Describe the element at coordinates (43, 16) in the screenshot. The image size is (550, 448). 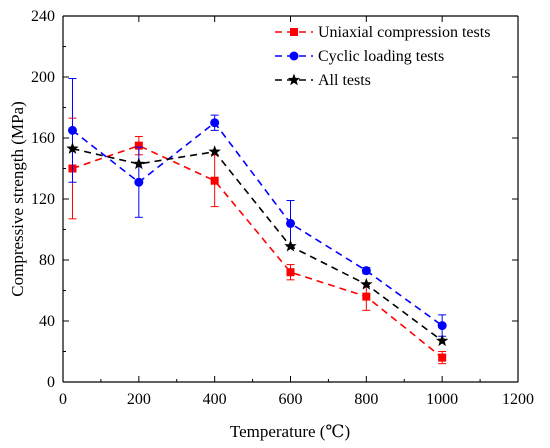
I see `y-tick-label: 240` at that location.